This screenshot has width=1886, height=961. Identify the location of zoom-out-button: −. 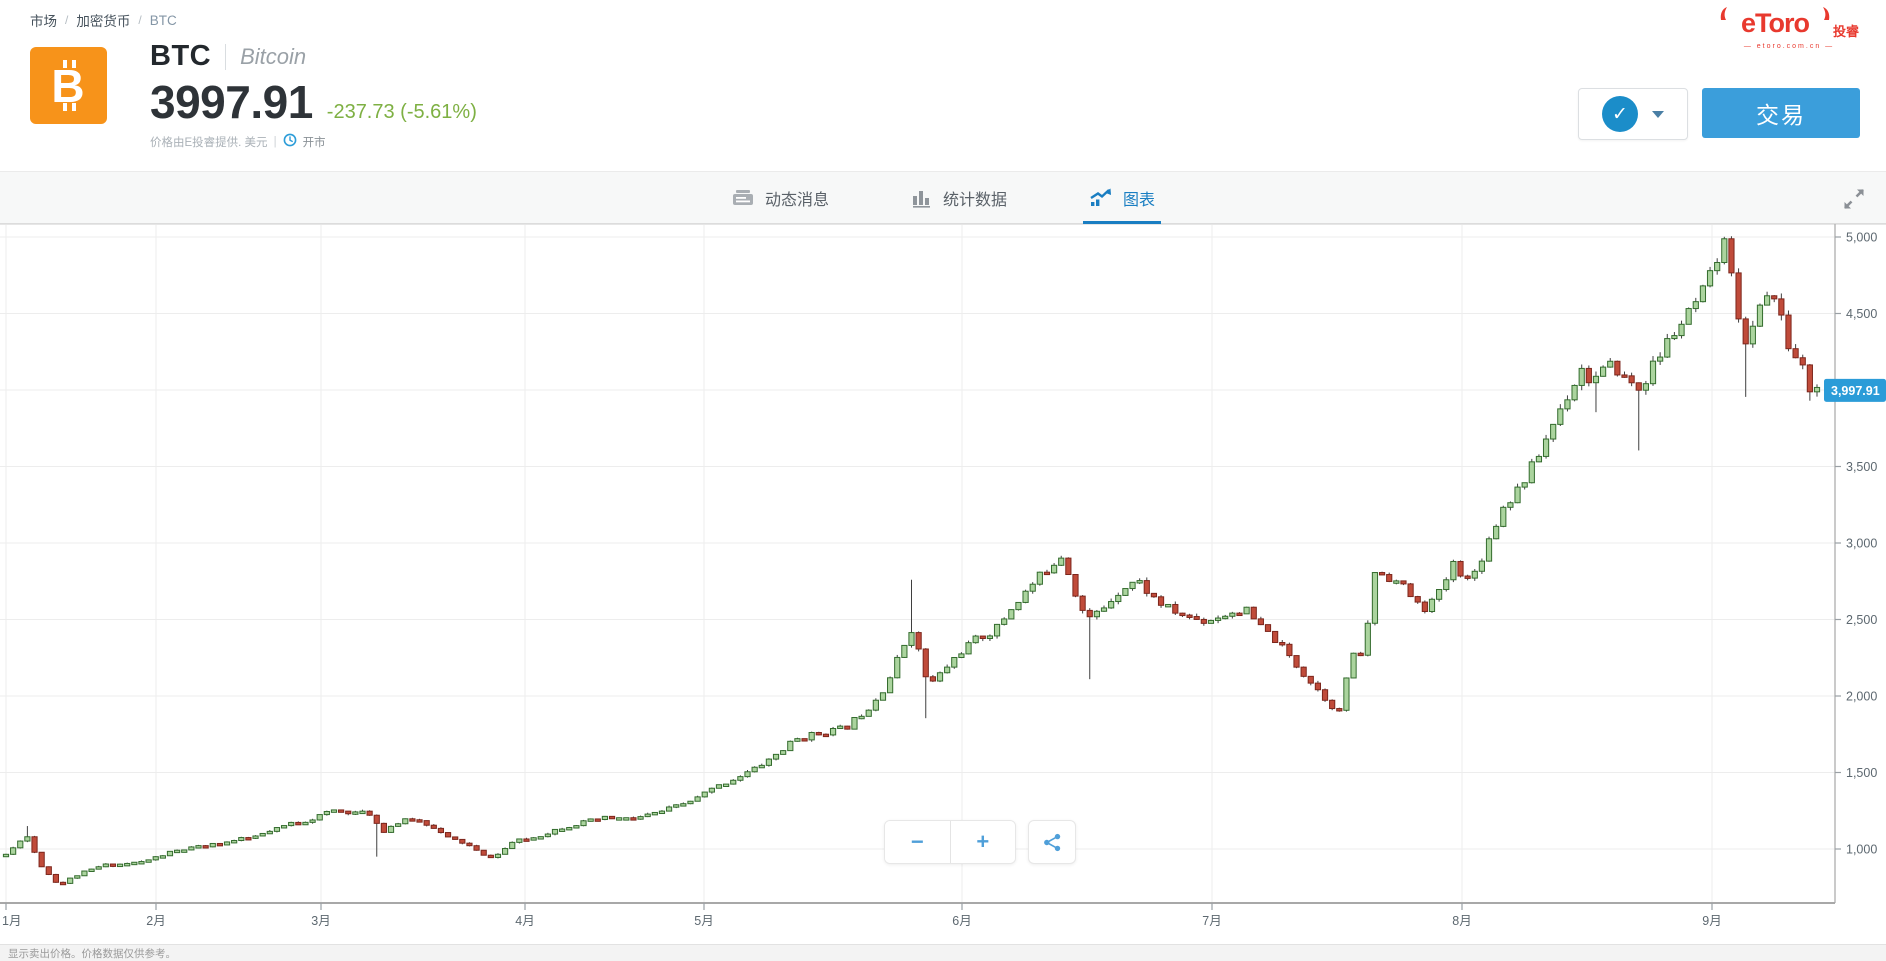
(917, 842).